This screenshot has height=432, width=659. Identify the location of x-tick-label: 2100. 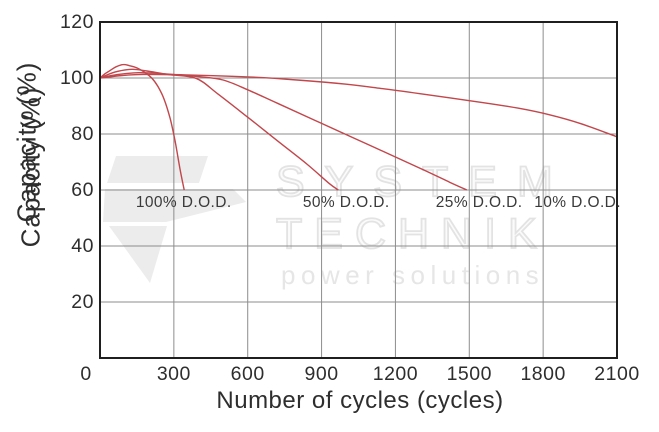
(617, 374).